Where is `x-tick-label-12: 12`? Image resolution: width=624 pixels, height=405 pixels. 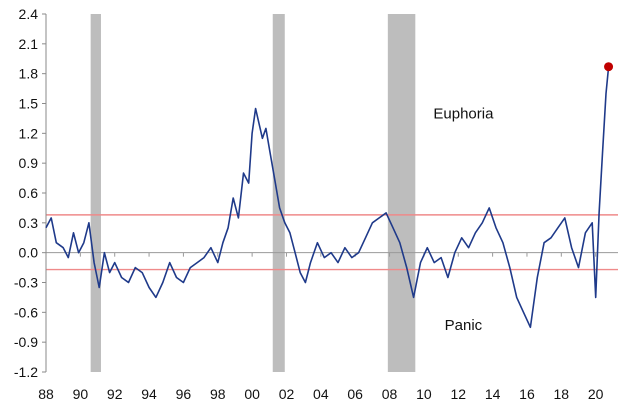 x-tick-label-12: 12 is located at coordinates (458, 394).